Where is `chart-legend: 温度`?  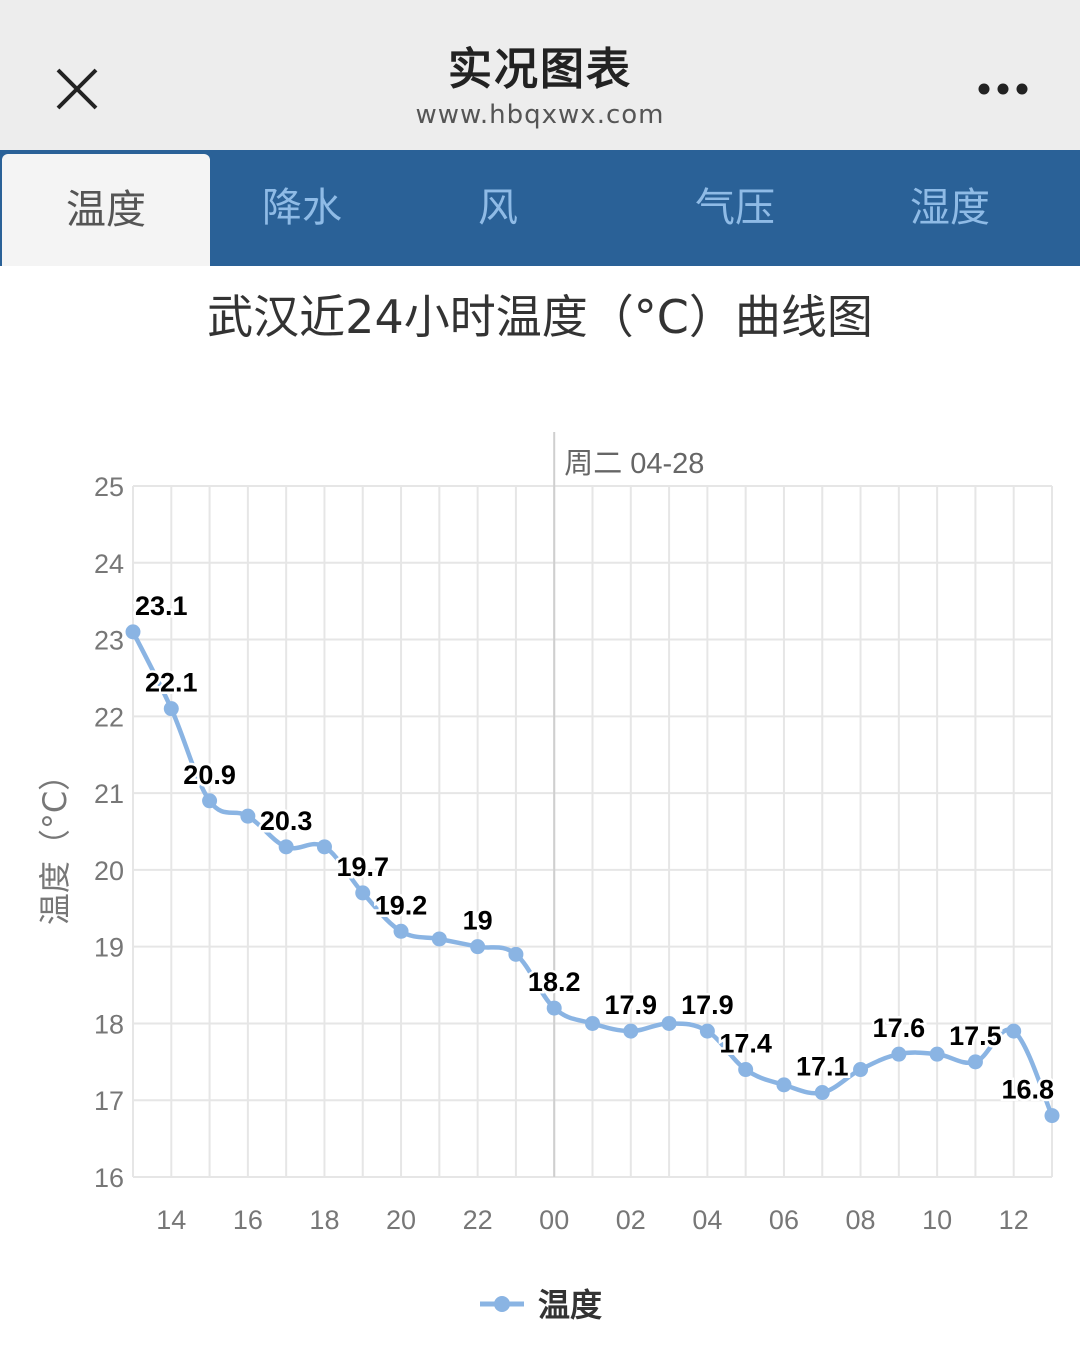
chart-legend: 温度 is located at coordinates (541, 1305).